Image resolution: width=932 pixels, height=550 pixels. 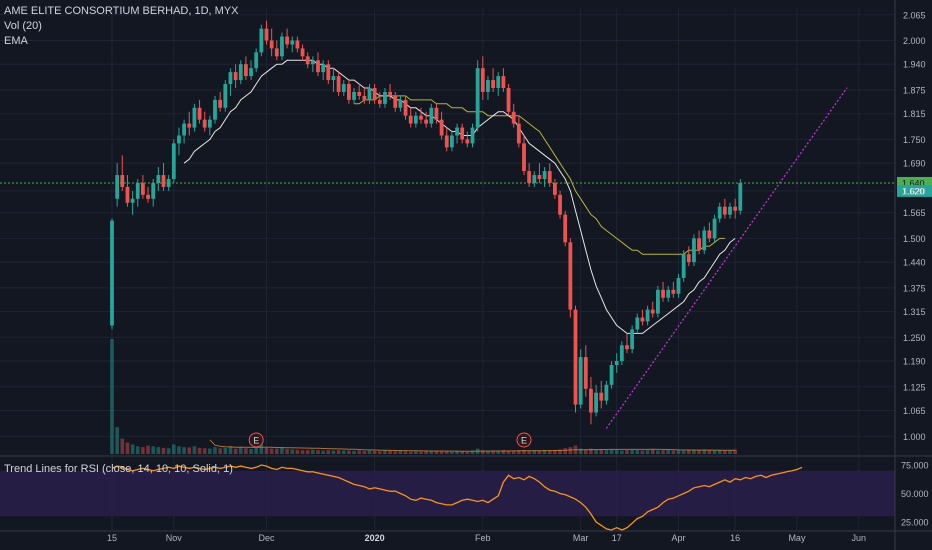 What do you see at coordinates (914, 312) in the screenshot?
I see `price-tick-label: 1.315` at bounding box center [914, 312].